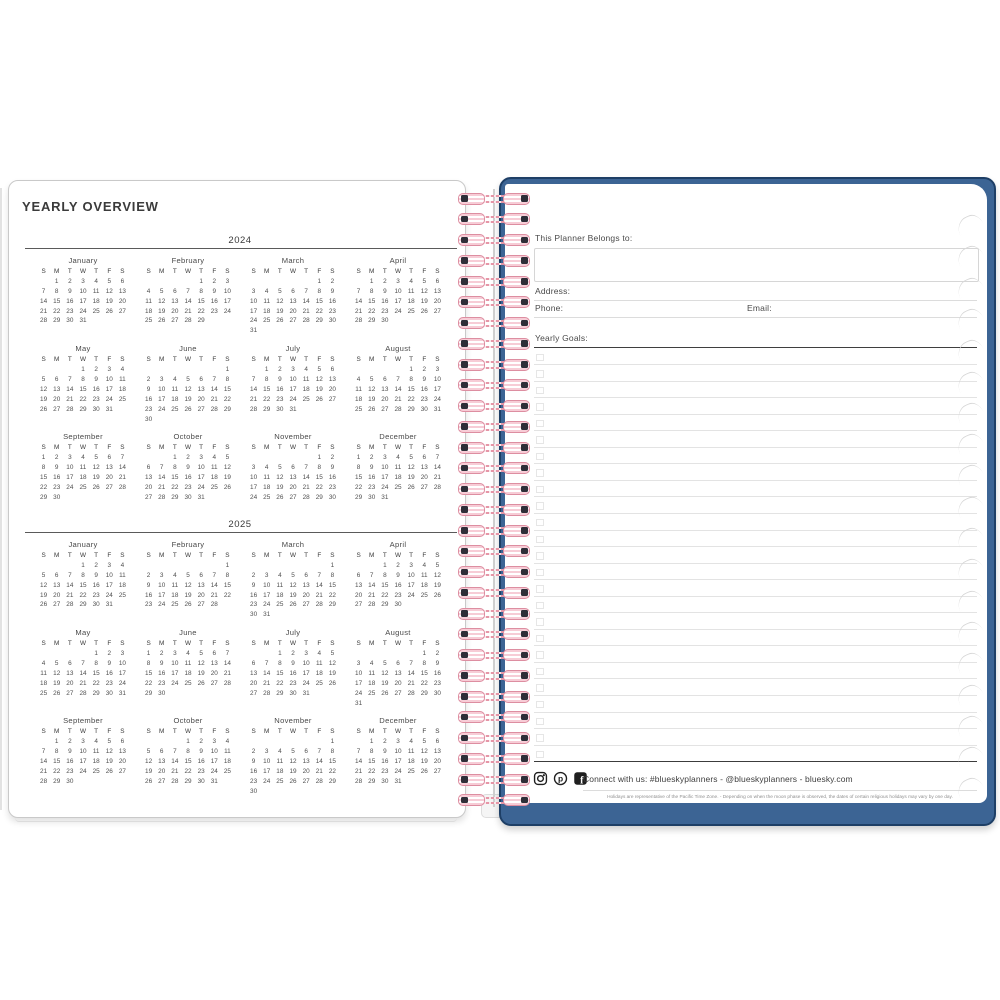  I want to click on day-cell: 12, so click(109, 752).